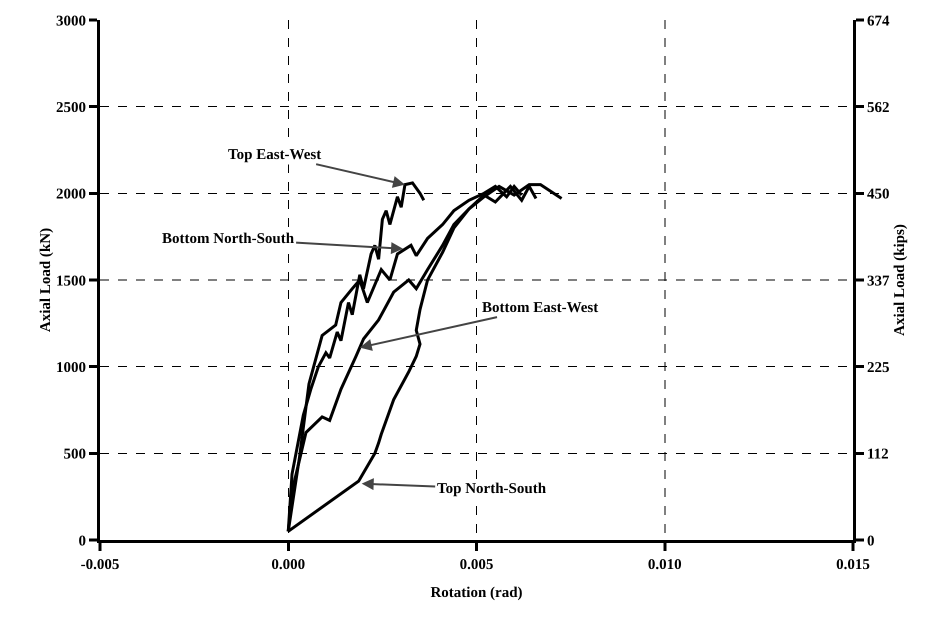 Image resolution: width=933 pixels, height=625 pixels. I want to click on x-tick-label: 0.010, so click(665, 565).